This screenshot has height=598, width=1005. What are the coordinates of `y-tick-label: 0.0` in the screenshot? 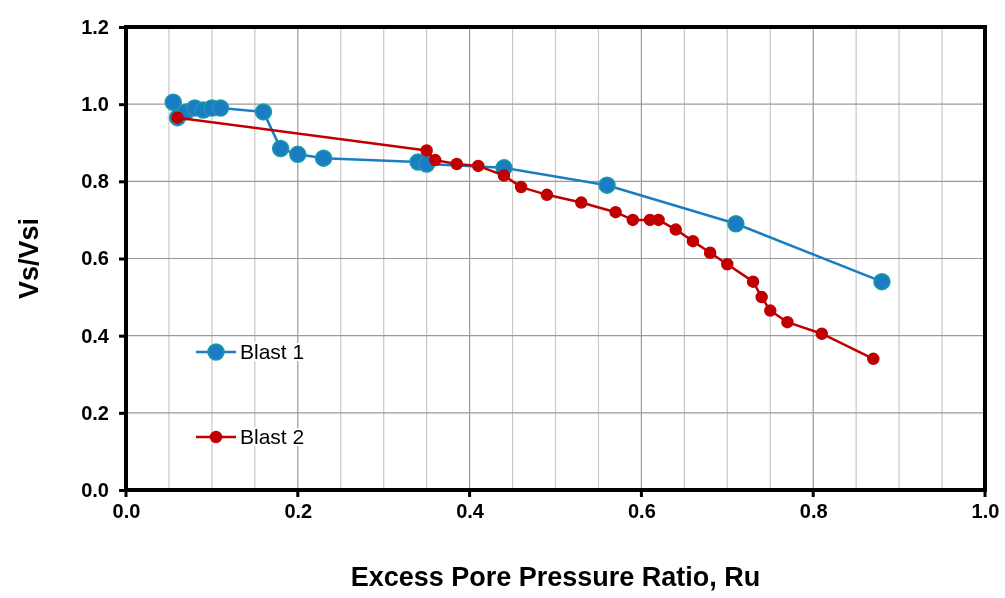 It's located at (95, 489).